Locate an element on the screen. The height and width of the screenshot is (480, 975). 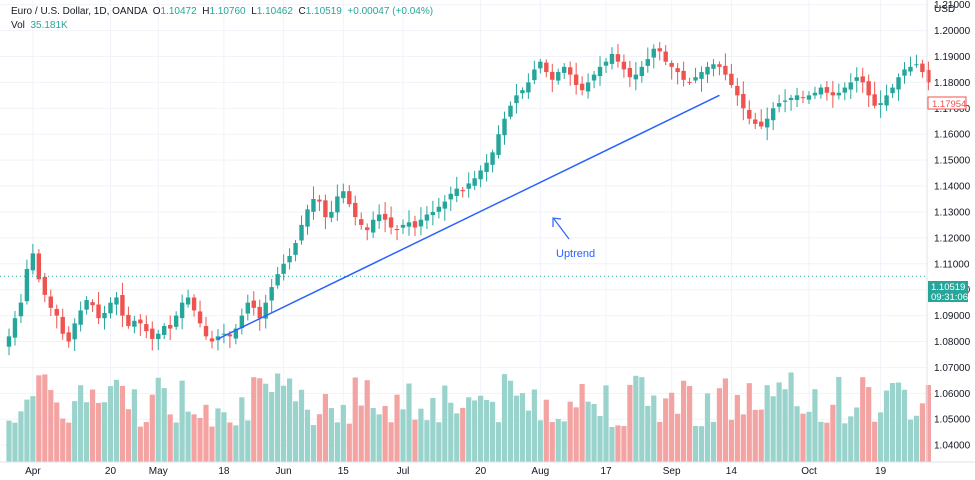
x-tick-label: 20 is located at coordinates (481, 471).